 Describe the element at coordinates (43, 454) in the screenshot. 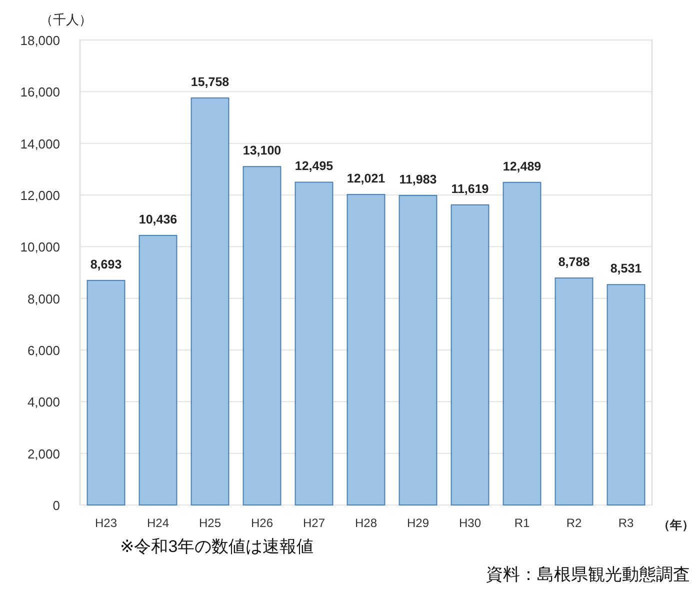

I see `y-tick-label: 2,000` at that location.